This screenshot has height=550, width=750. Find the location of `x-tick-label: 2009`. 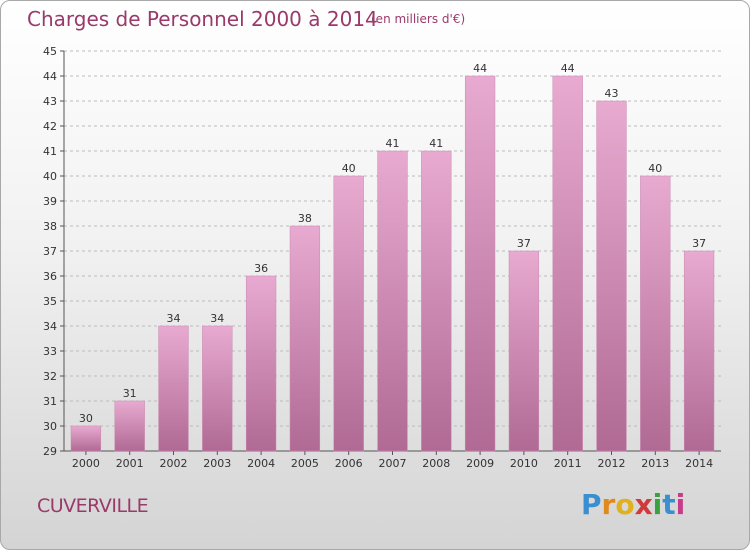

x-tick-label: 2009 is located at coordinates (480, 463).